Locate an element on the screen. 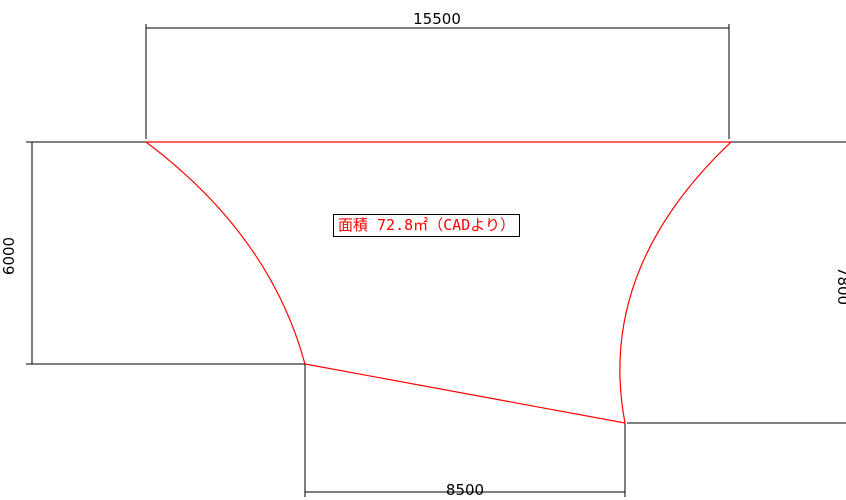  dimension-left is located at coordinates (165, 253).